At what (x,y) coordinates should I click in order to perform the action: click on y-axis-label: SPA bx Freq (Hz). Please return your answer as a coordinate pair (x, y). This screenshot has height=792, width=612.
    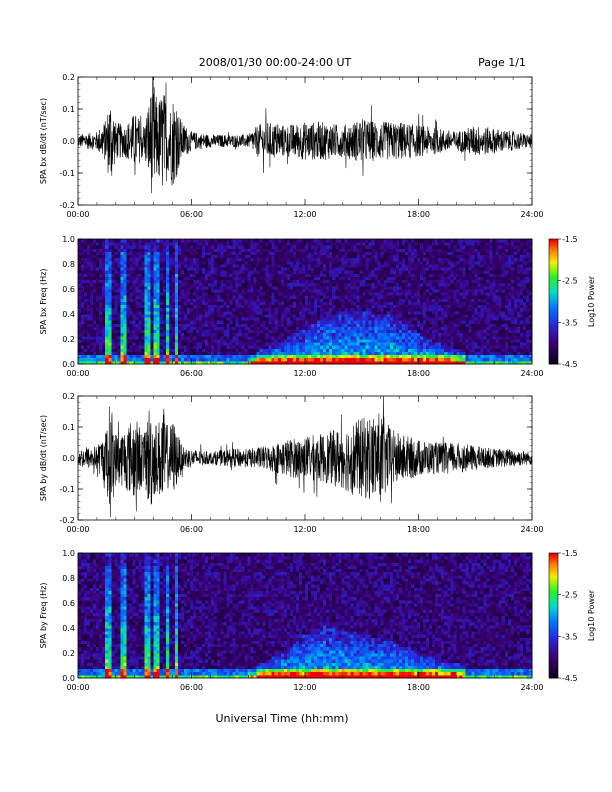
    Looking at the image, I should click on (43, 302).